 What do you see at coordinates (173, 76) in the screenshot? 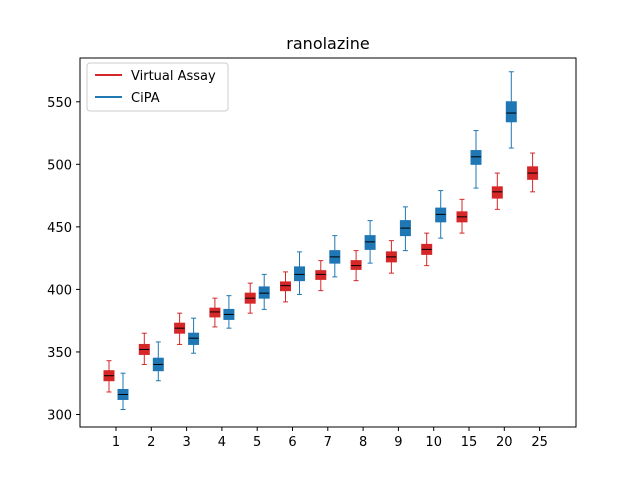
I see `legend-label-virtual-assay: Virtual Assay` at bounding box center [173, 76].